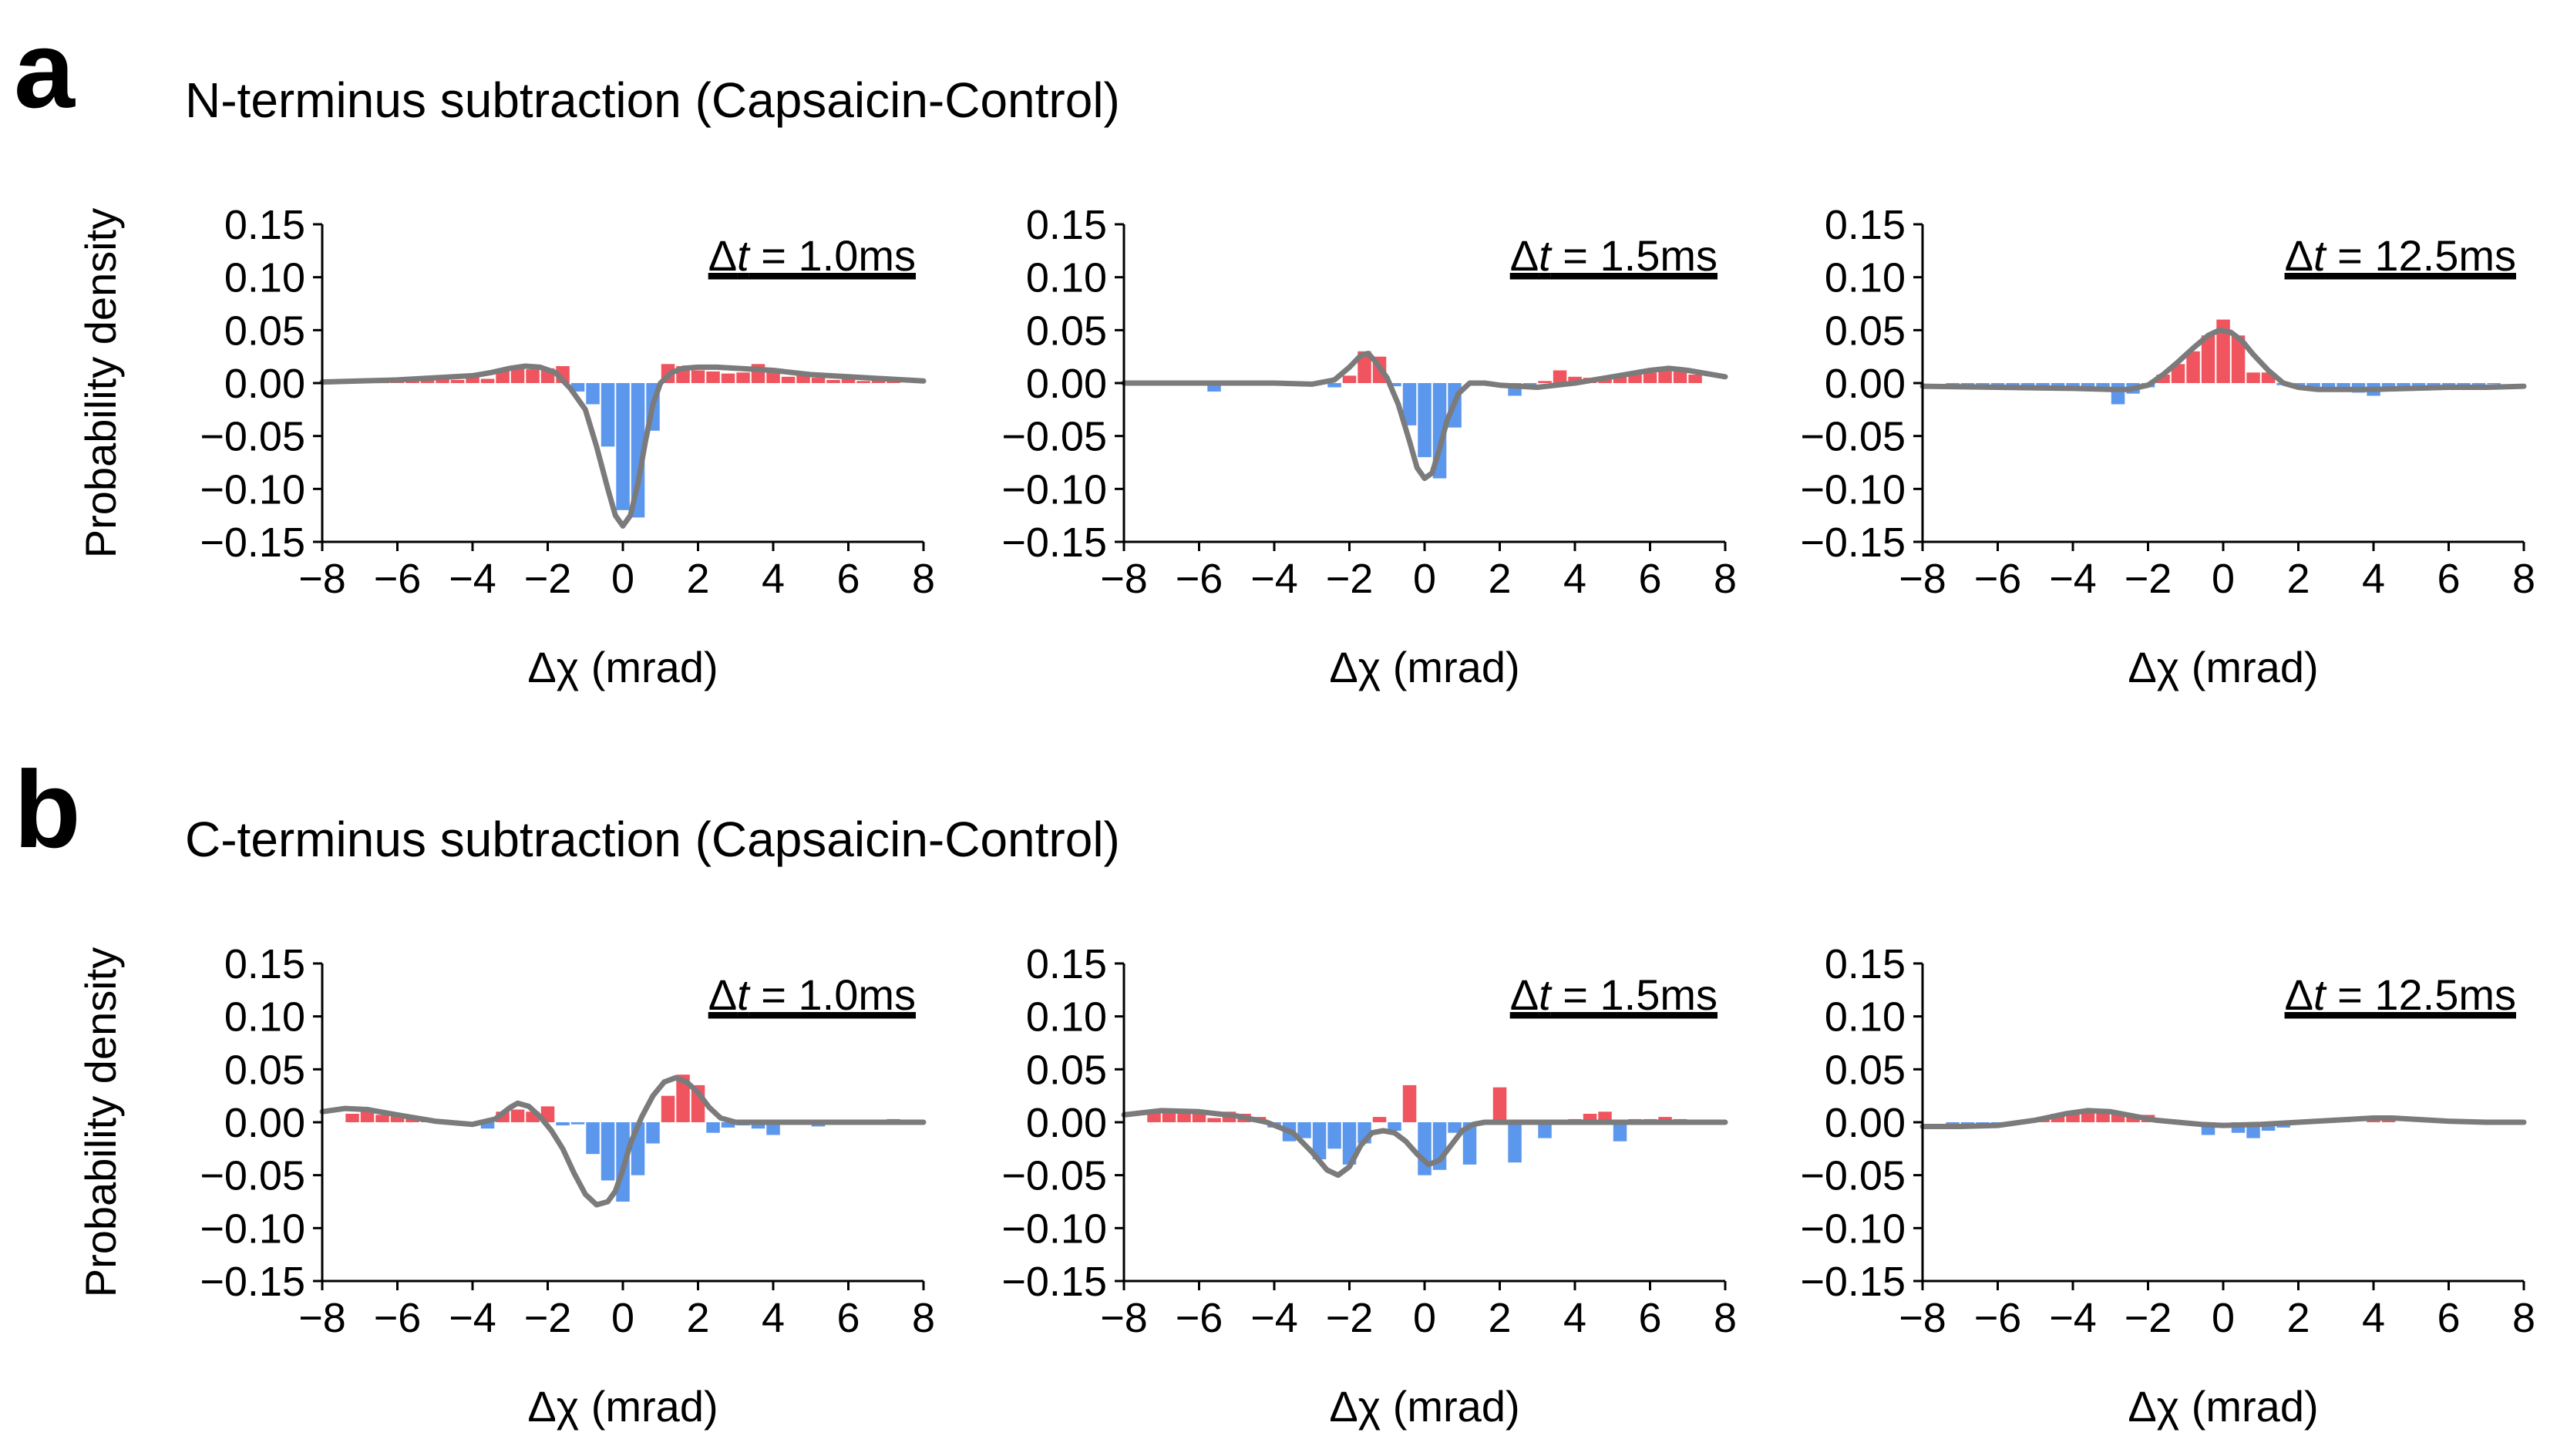 The height and width of the screenshot is (1456, 2567). What do you see at coordinates (1066, 278) in the screenshot?
I see `y-tick-label: 0.10` at bounding box center [1066, 278].